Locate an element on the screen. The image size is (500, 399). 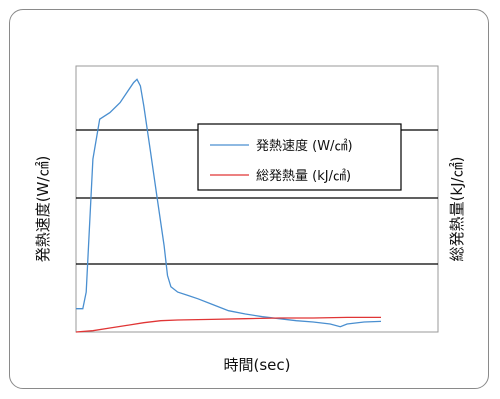
y-axis-title-left: 発熱速度(W/㎠) is located at coordinates (43, 209).